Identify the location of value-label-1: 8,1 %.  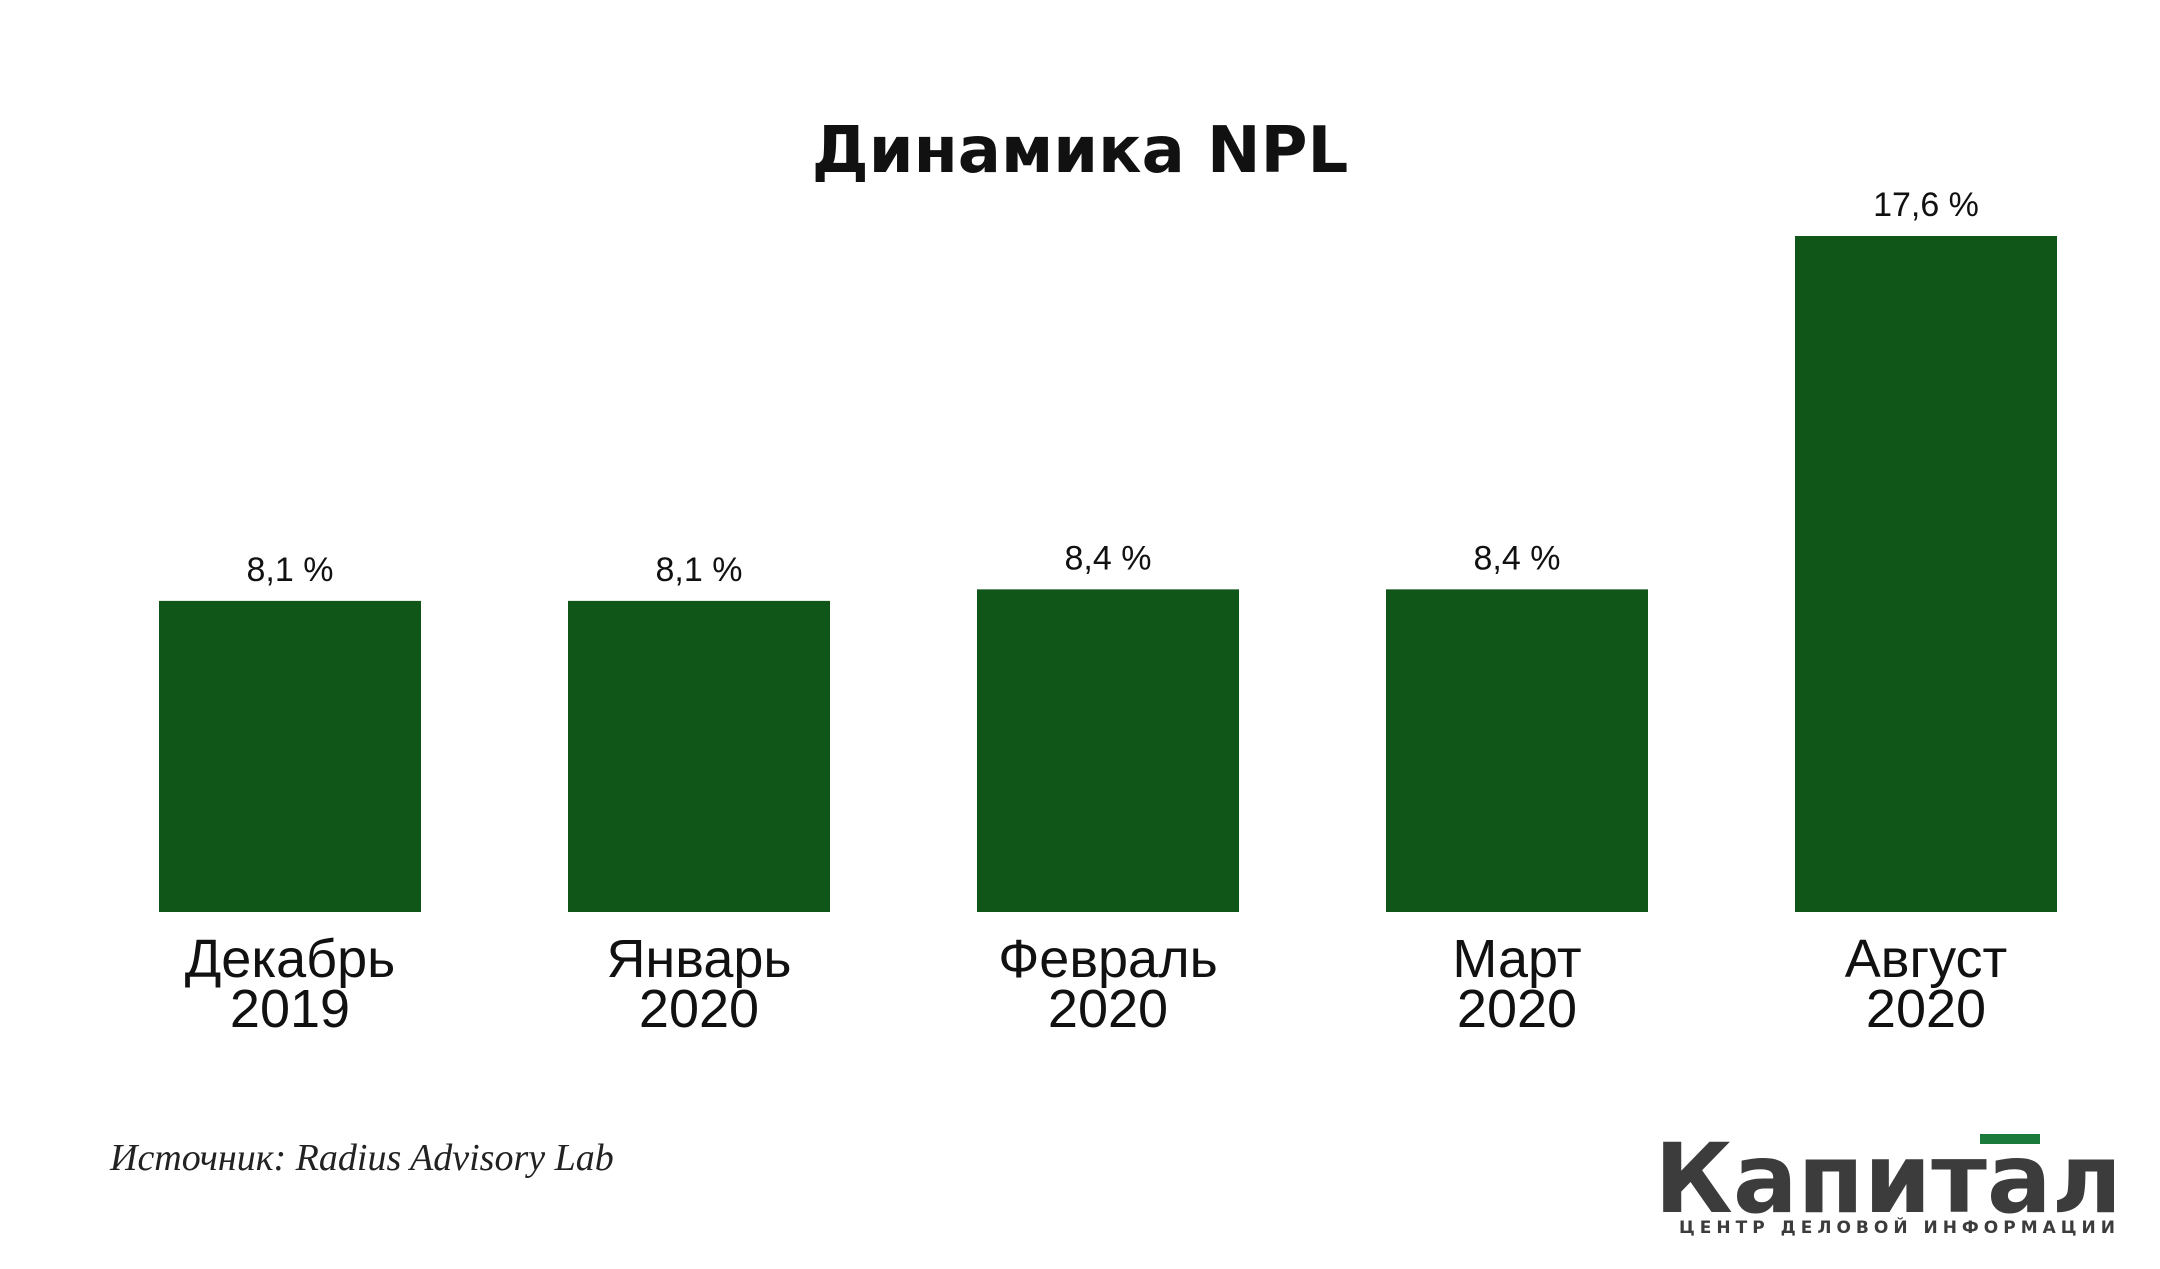
(699, 570).